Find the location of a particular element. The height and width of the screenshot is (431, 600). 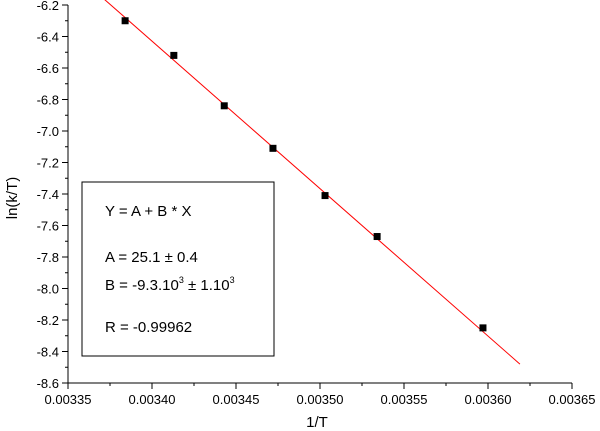

x-tick-label: 0.00345 is located at coordinates (236, 399).